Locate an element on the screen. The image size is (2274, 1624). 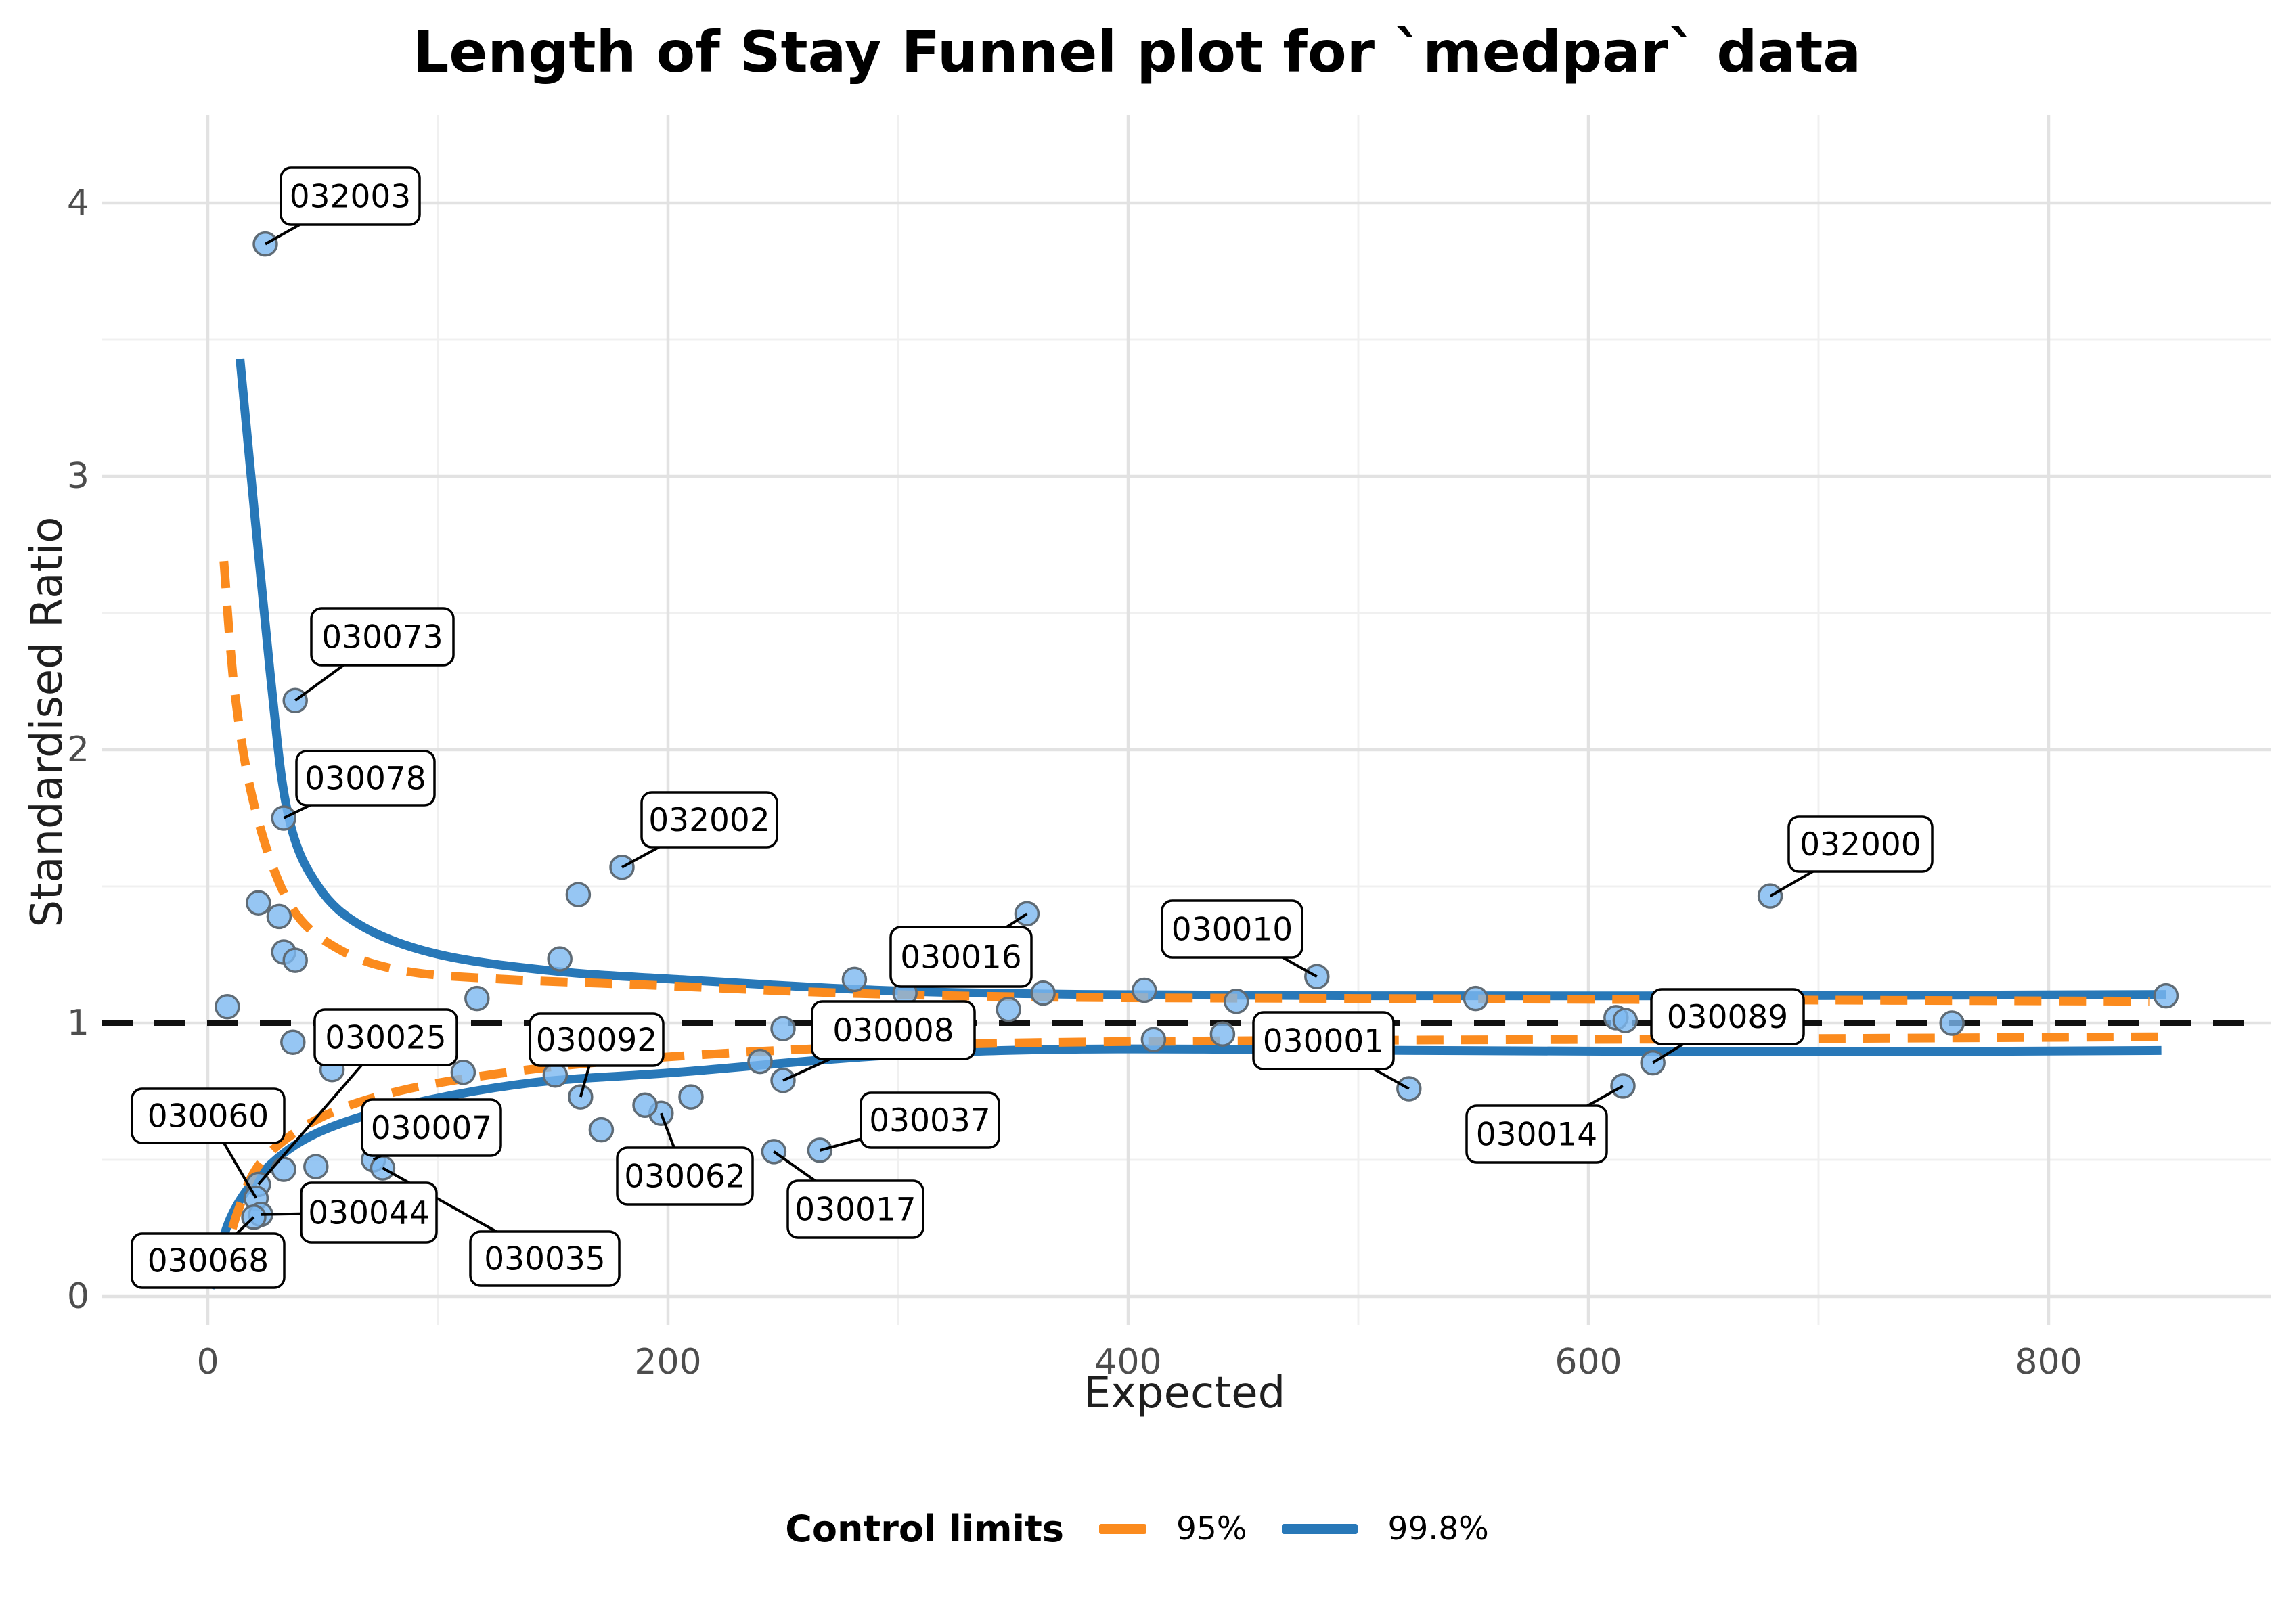
point-label-030068: 030068 is located at coordinates (208, 1261).